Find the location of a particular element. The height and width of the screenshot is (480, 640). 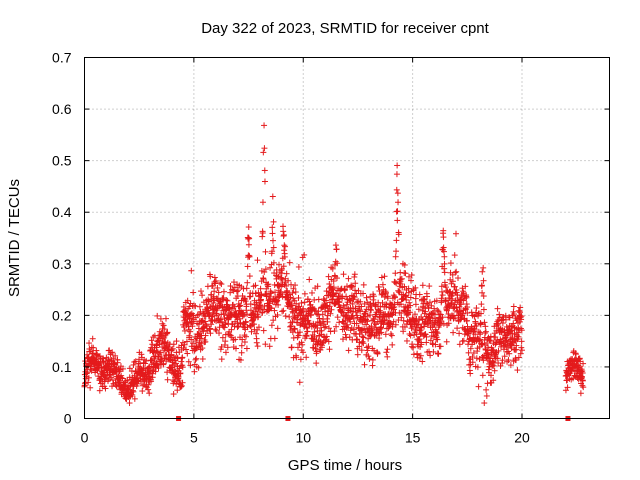

x-tick-label: 0 is located at coordinates (85, 438).